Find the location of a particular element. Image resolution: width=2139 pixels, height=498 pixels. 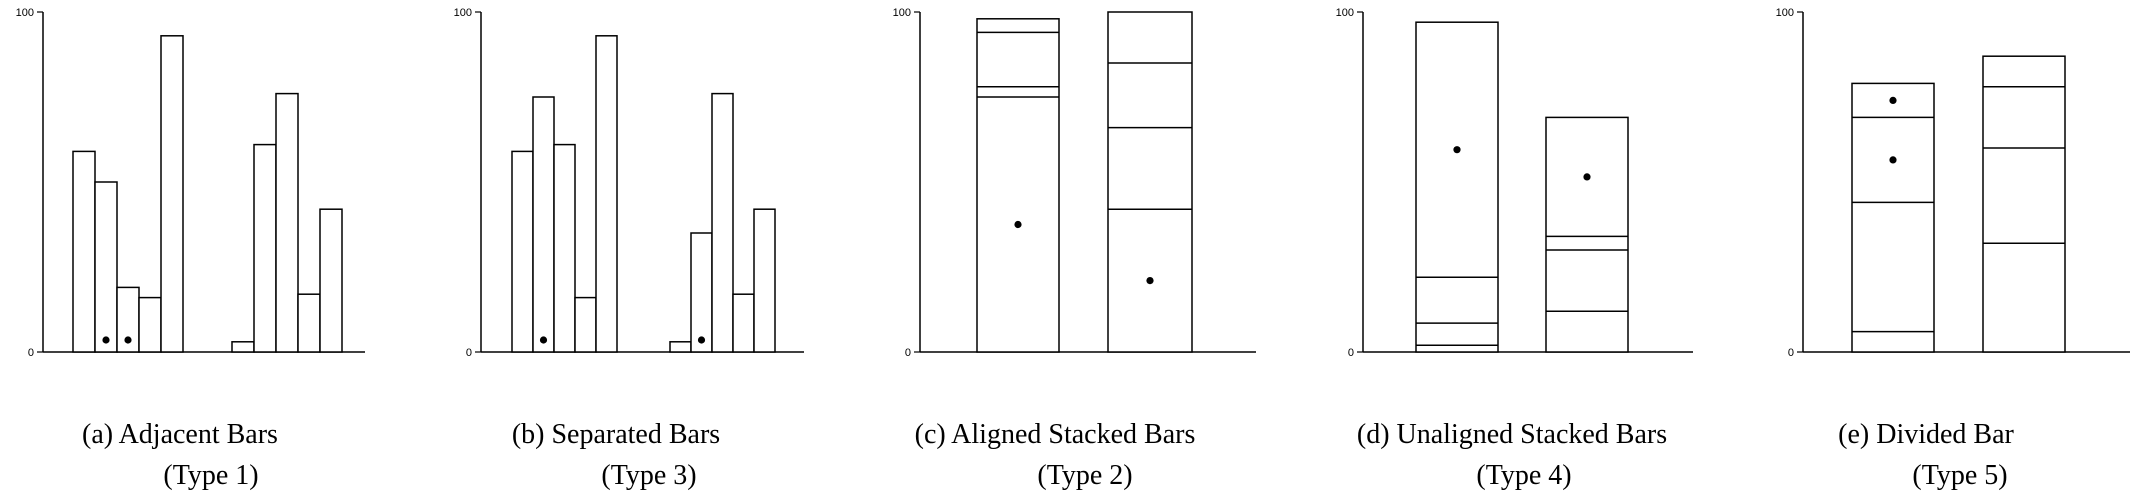

caption-line-2: (Type 1) is located at coordinates (210, 475).